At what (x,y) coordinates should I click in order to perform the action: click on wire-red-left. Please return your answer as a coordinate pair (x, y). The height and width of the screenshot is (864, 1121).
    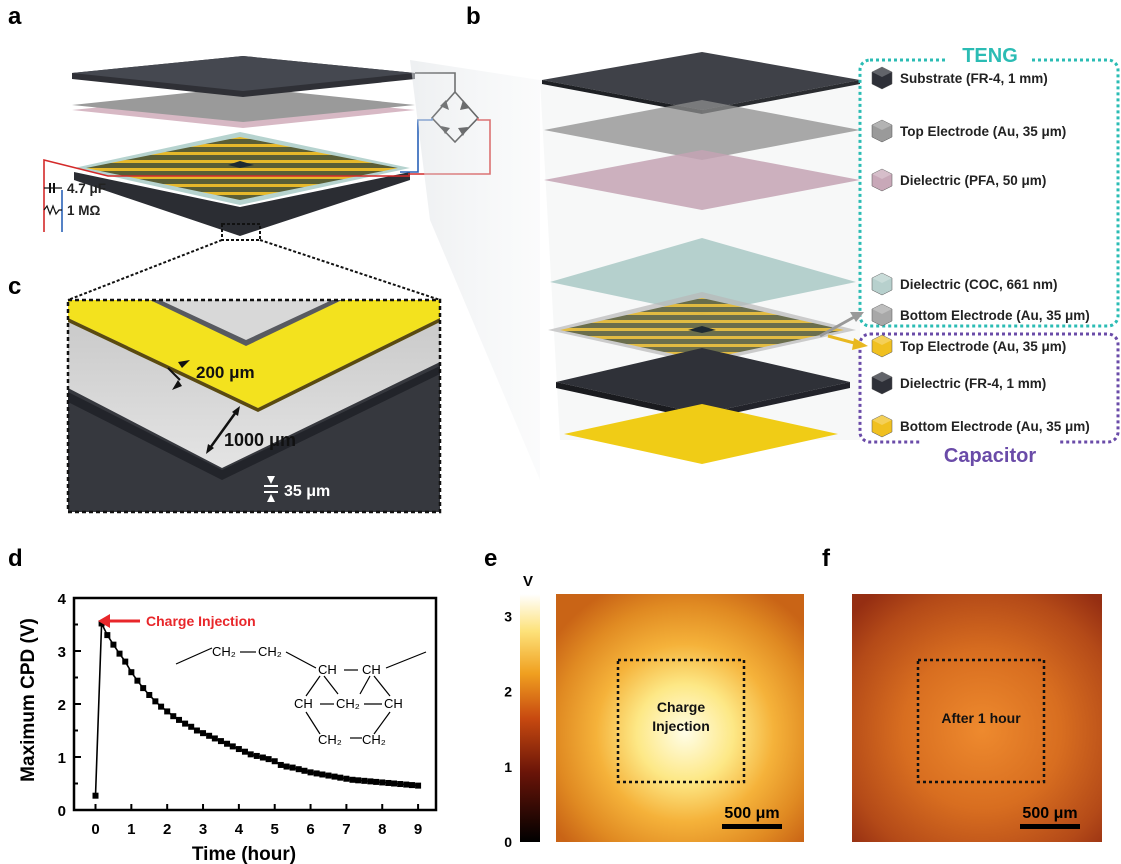
    Looking at the image, I should click on (226, 195).